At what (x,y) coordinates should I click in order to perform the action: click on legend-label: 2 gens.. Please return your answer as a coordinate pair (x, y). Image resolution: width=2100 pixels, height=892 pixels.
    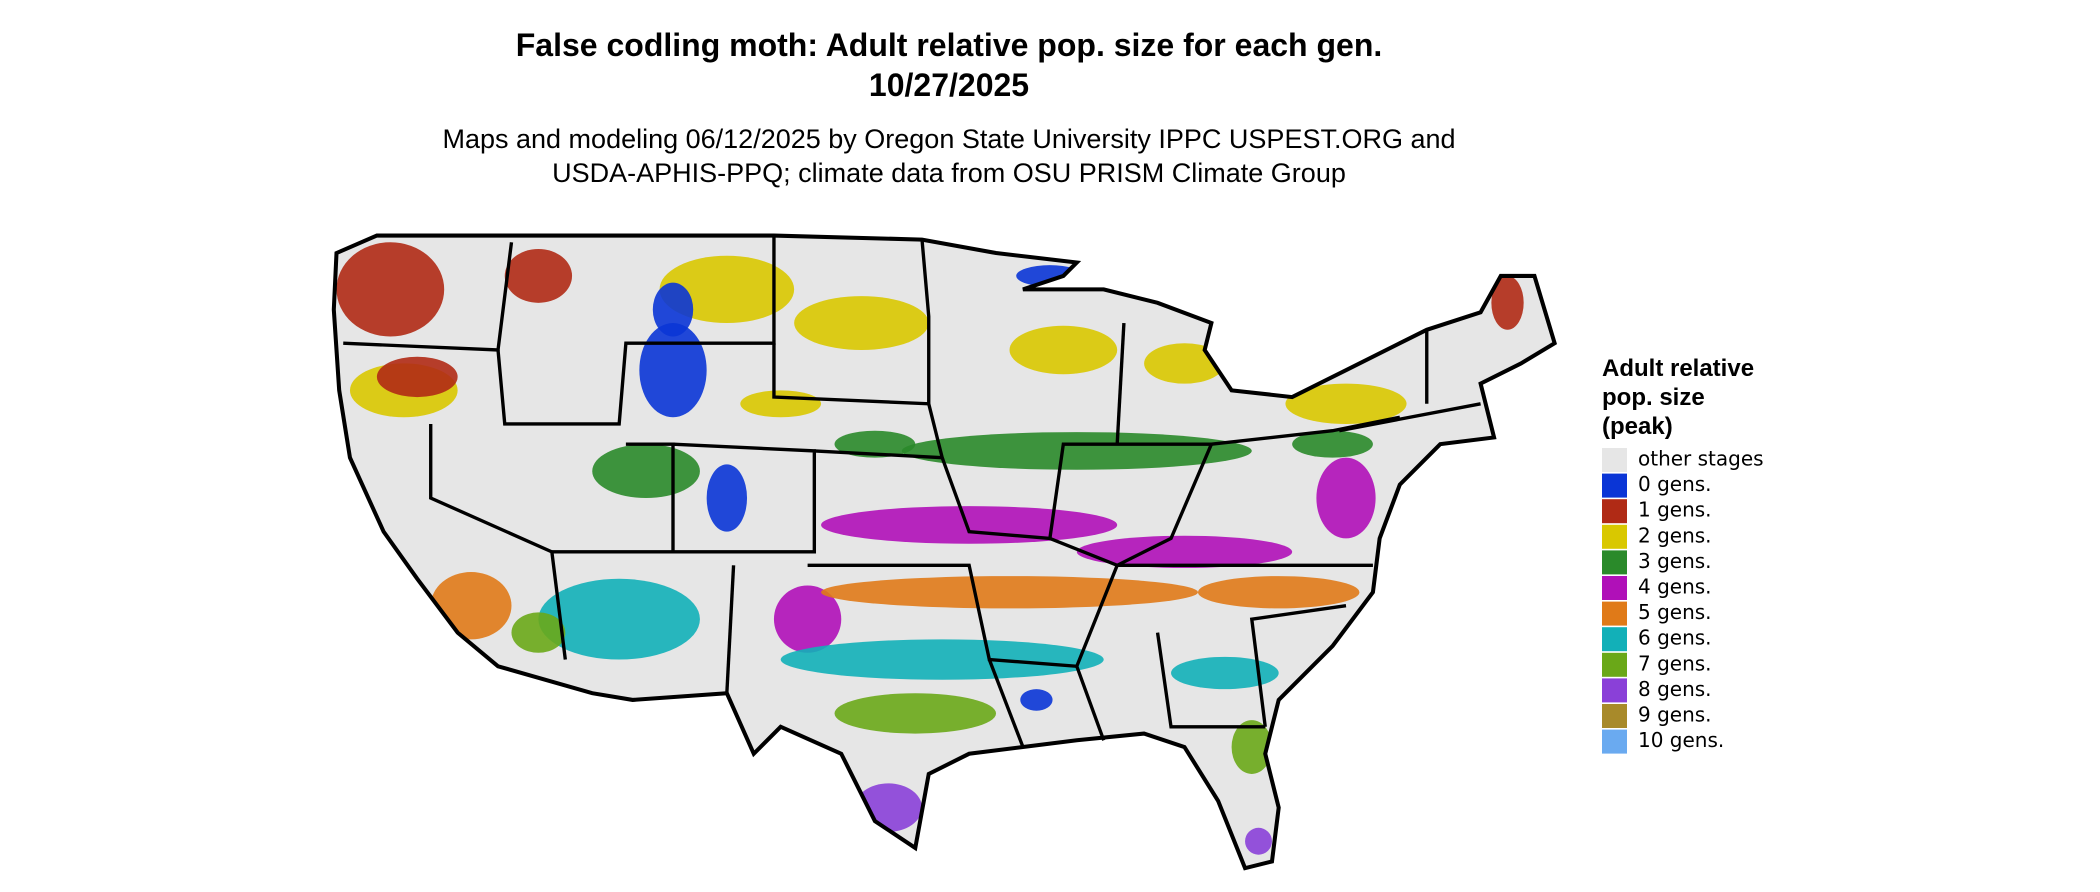
    Looking at the image, I should click on (1675, 535).